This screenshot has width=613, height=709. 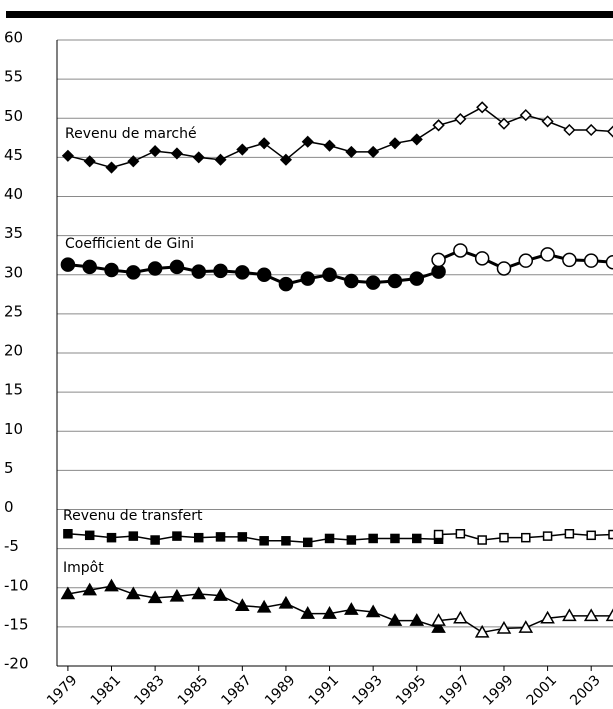 What do you see at coordinates (13, 194) in the screenshot?
I see `y-tick-label: 40` at bounding box center [13, 194].